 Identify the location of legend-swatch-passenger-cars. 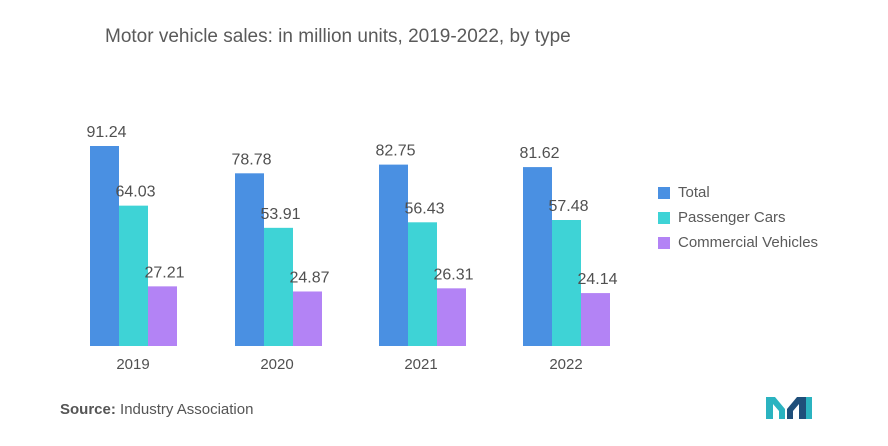
(664, 217).